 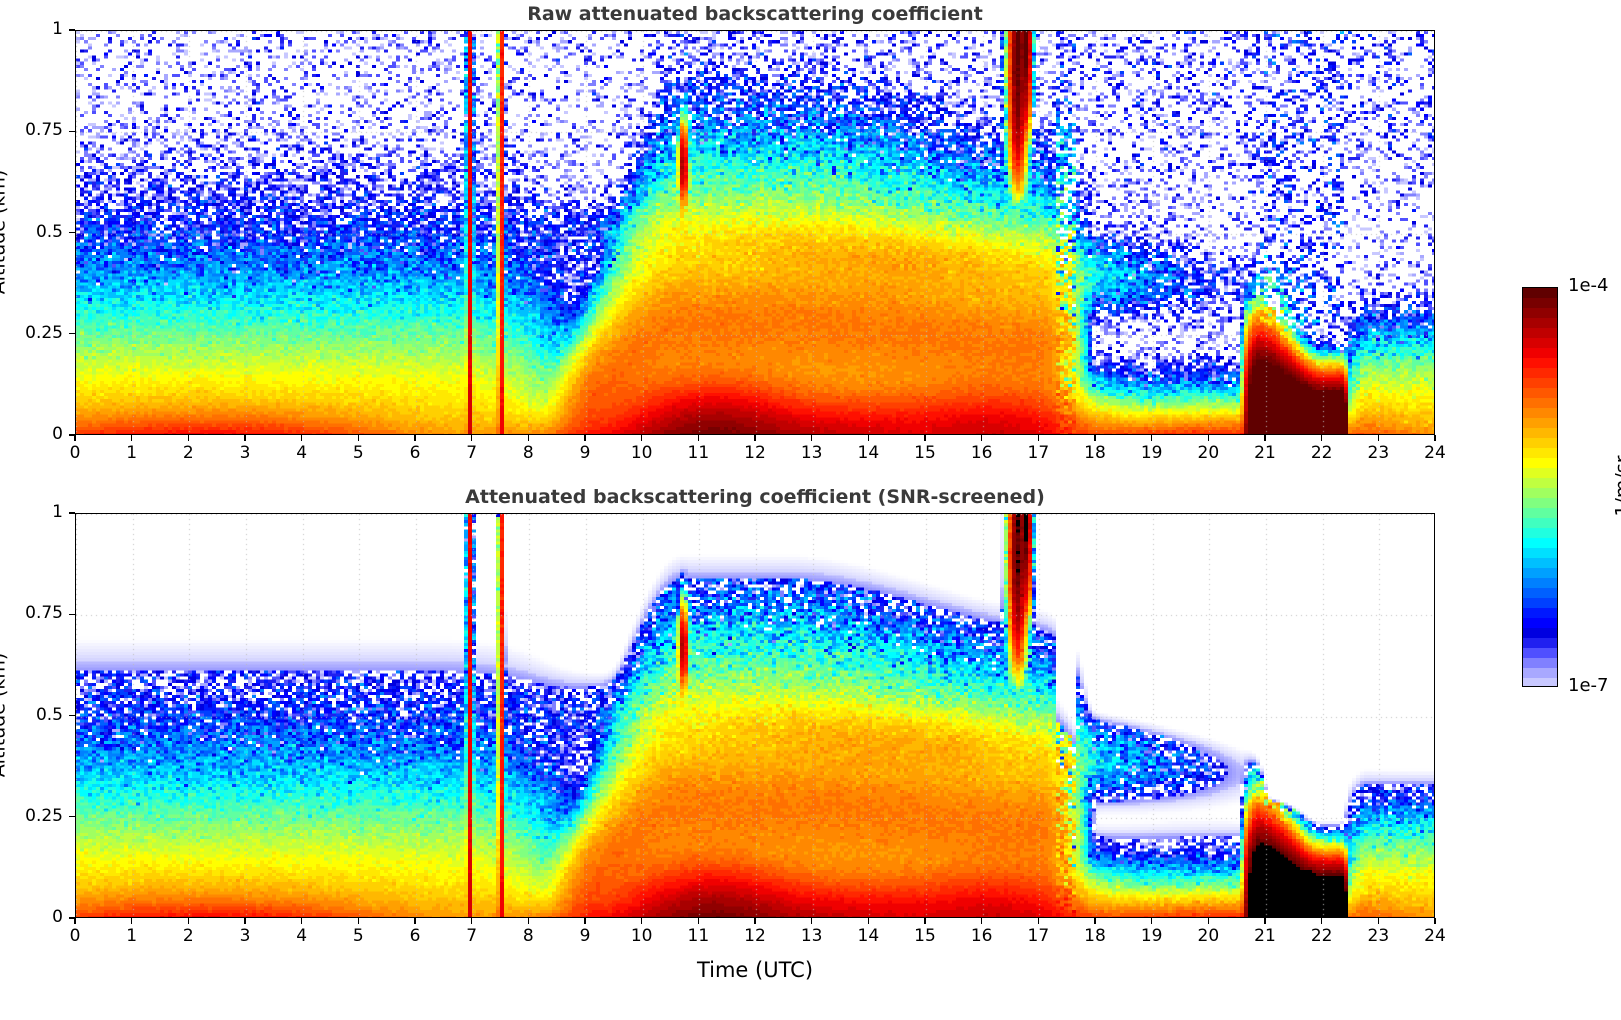 What do you see at coordinates (981, 453) in the screenshot?
I see `x-tick-label: 16` at bounding box center [981, 453].